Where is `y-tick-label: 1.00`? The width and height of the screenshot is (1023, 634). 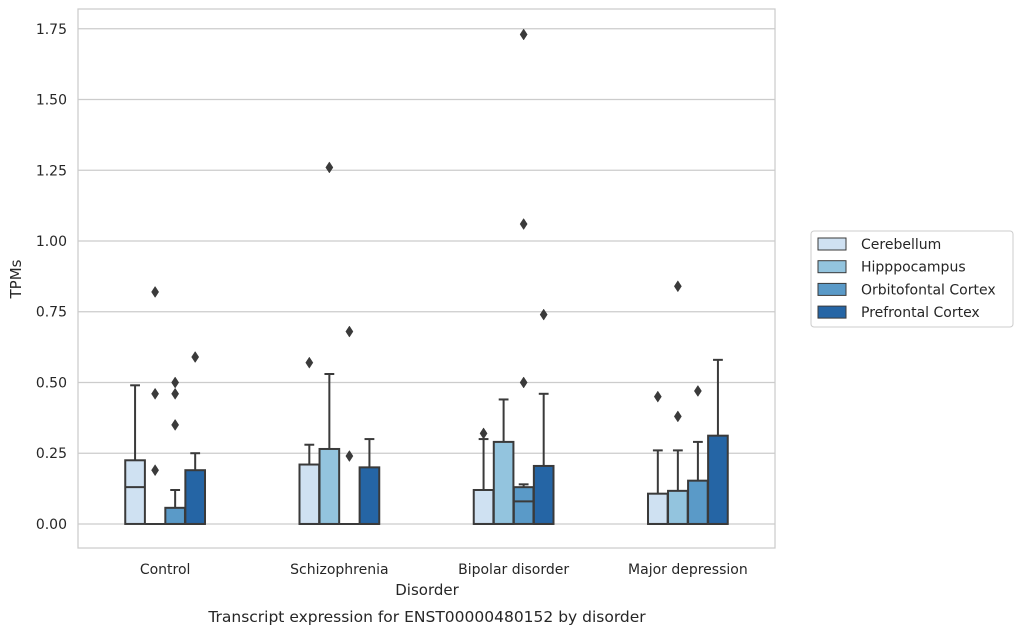 y-tick-label: 1.00 is located at coordinates (51, 242).